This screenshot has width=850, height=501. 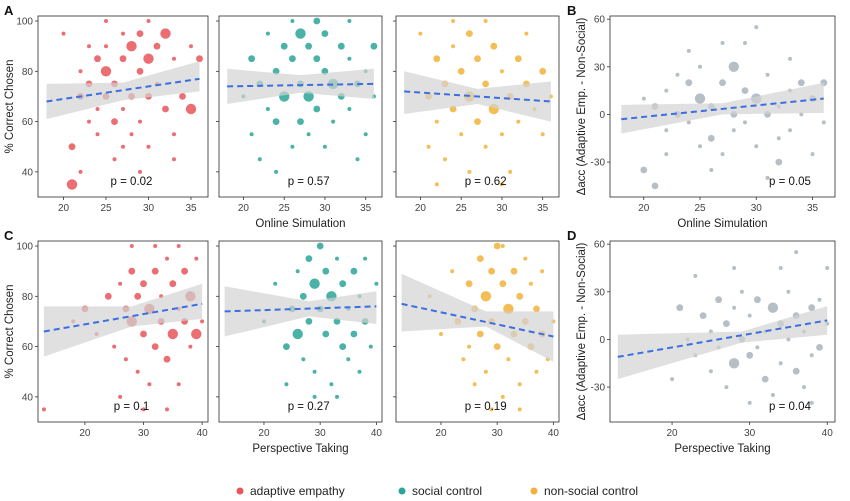 I want to click on y-tick-label: 0, so click(x=602, y=340).